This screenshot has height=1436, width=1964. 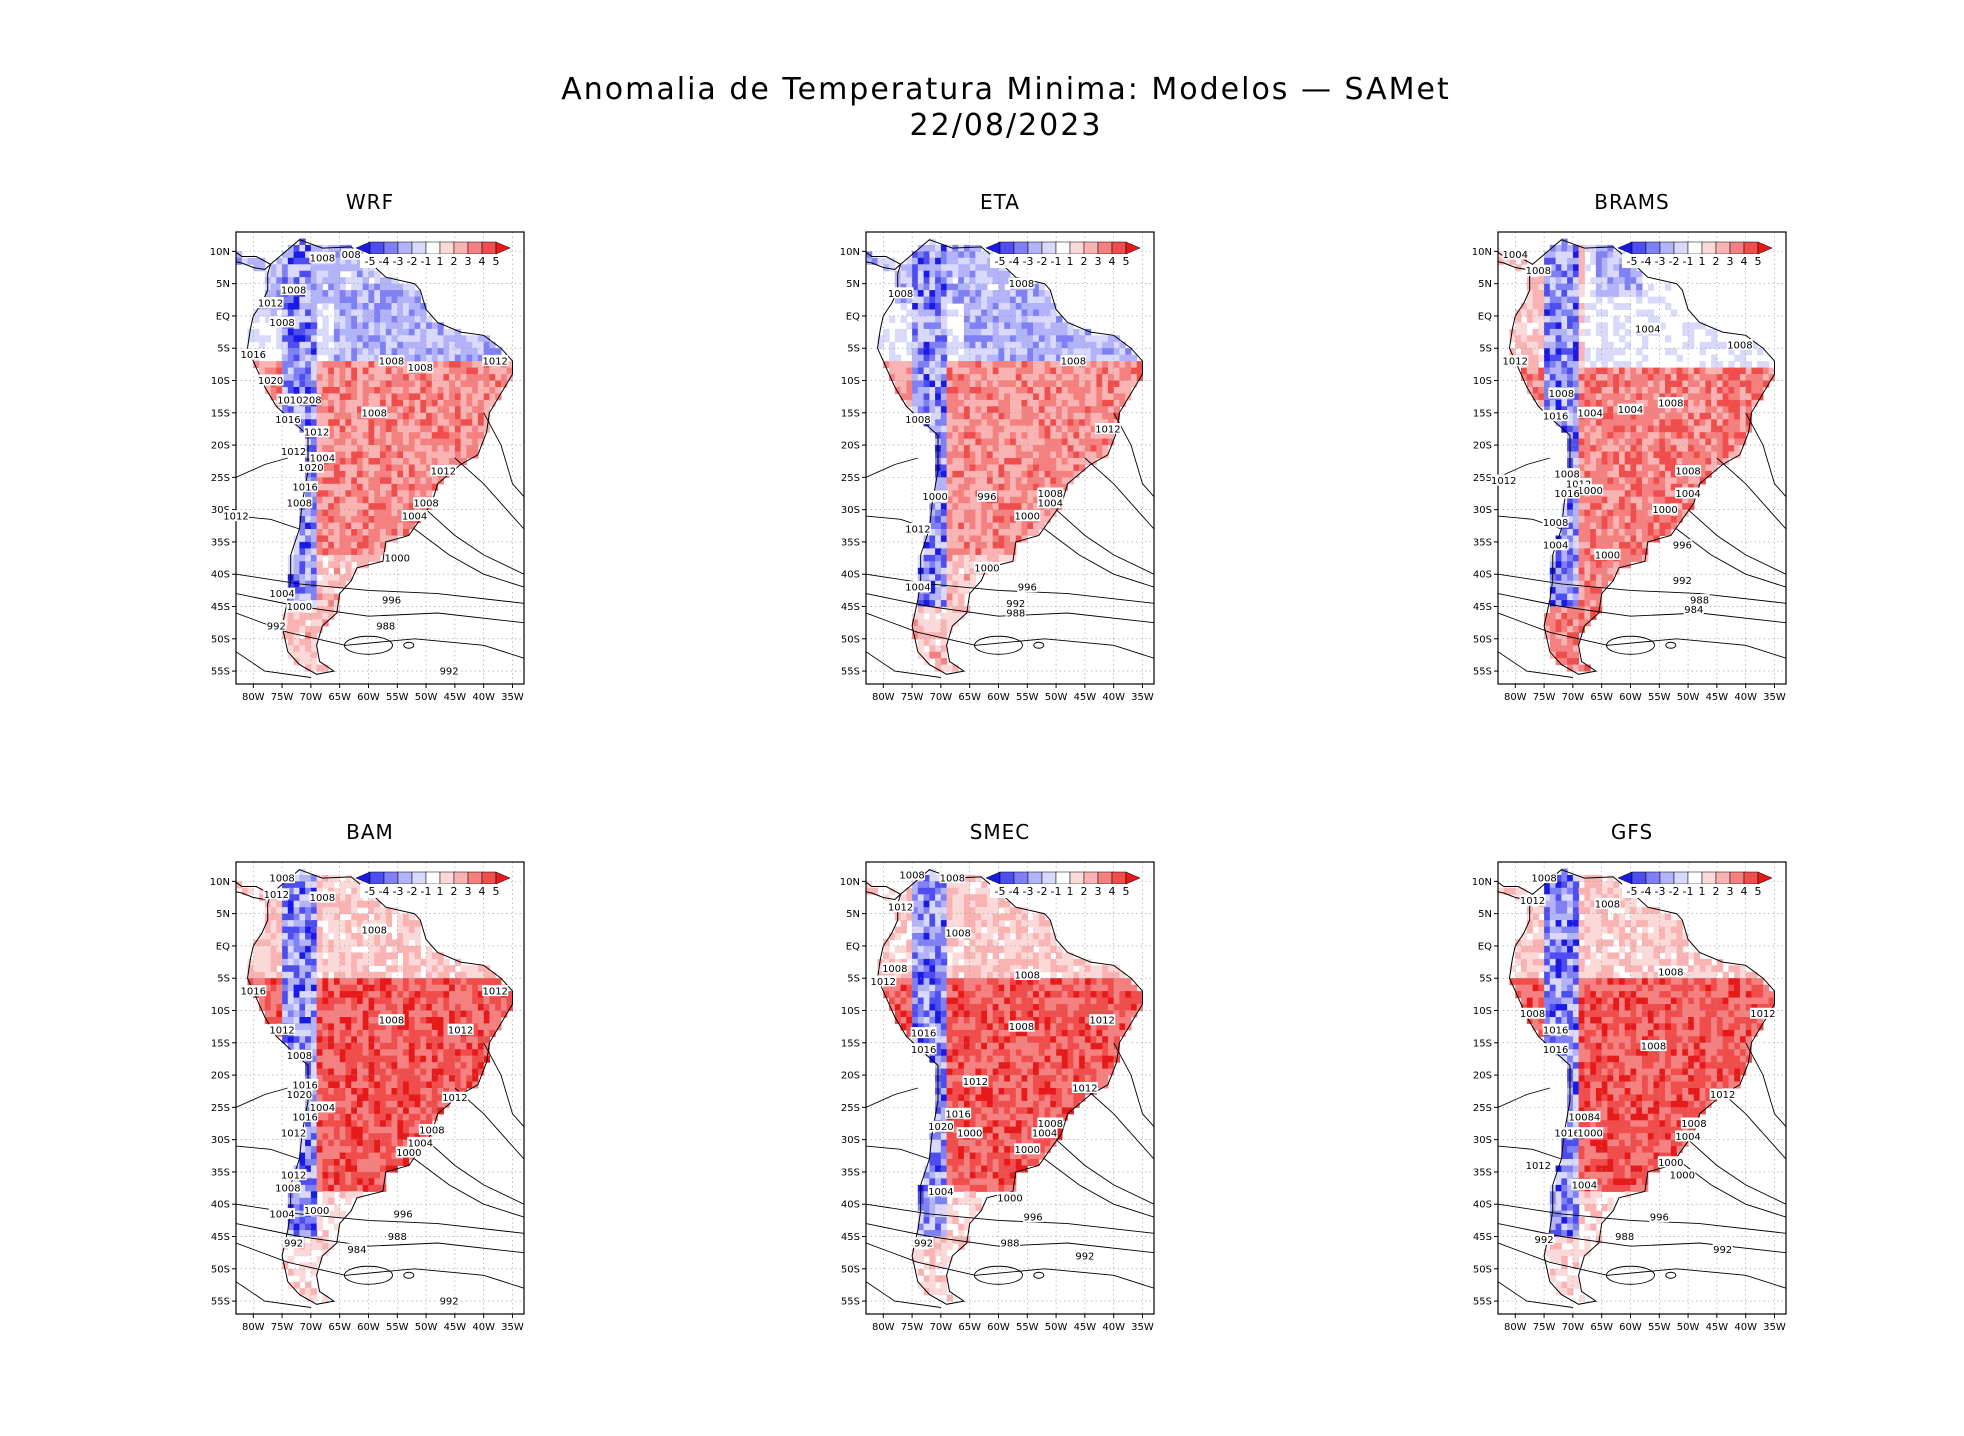 What do you see at coordinates (220, 1076) in the screenshot?
I see `lat-tick-label: 20S` at bounding box center [220, 1076].